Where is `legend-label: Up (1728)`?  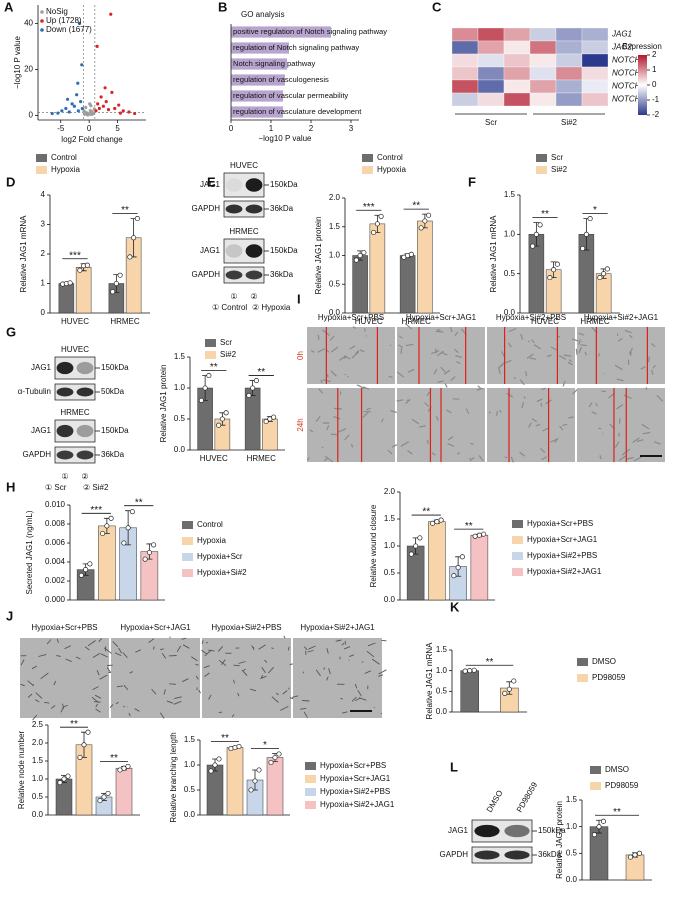 legend-label: Up (1728) is located at coordinates (64, 20).